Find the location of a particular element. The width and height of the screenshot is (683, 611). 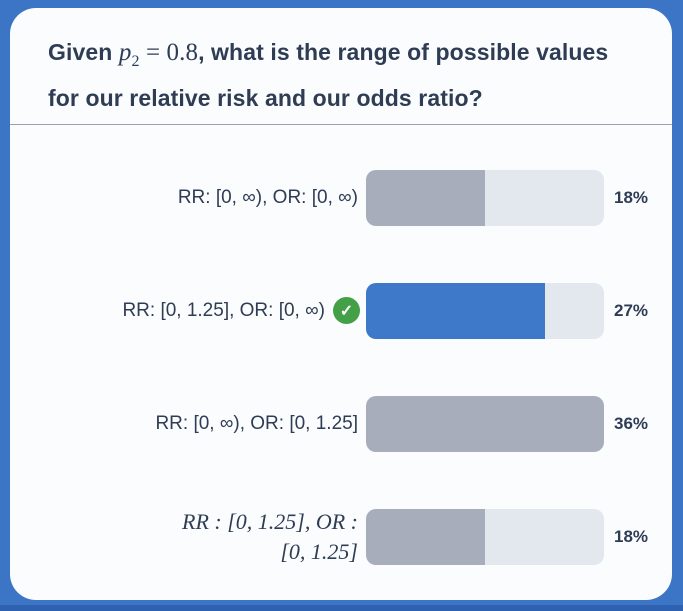

option-4-label-line-2: [0, 1.25] is located at coordinates (319, 551).